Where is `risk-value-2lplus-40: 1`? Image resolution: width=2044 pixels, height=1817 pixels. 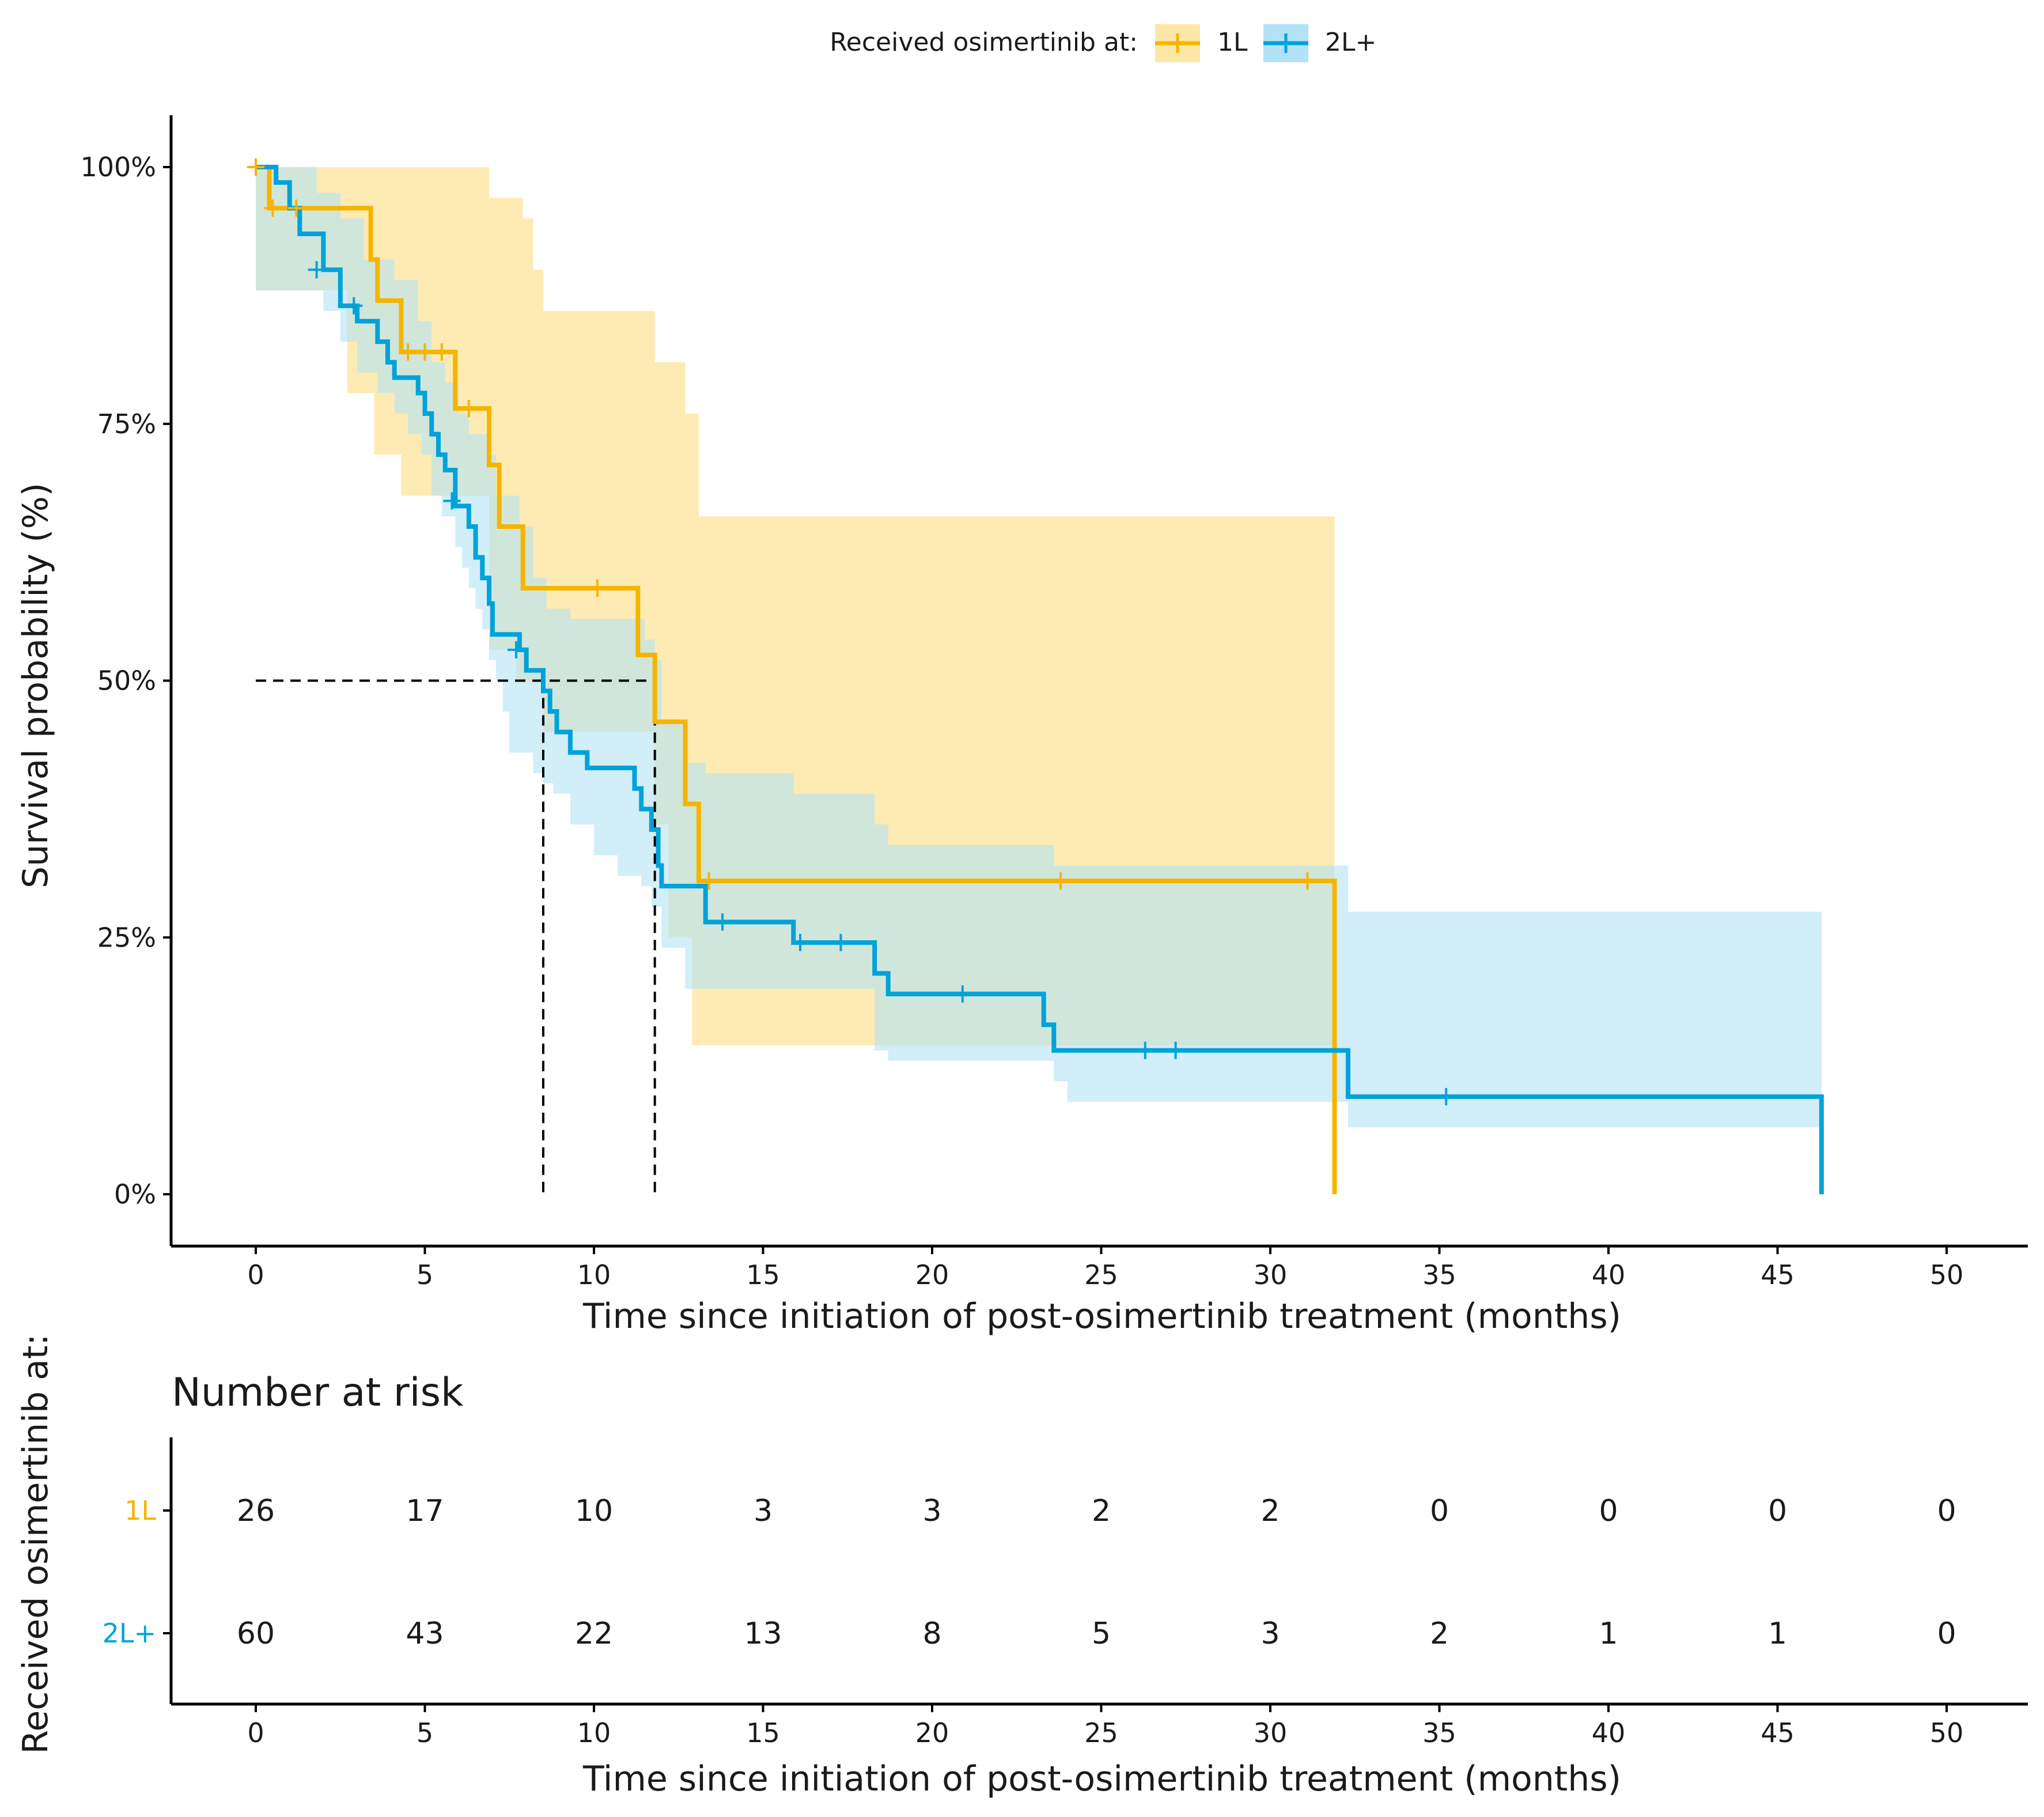 risk-value-2lplus-40: 1 is located at coordinates (1608, 1634).